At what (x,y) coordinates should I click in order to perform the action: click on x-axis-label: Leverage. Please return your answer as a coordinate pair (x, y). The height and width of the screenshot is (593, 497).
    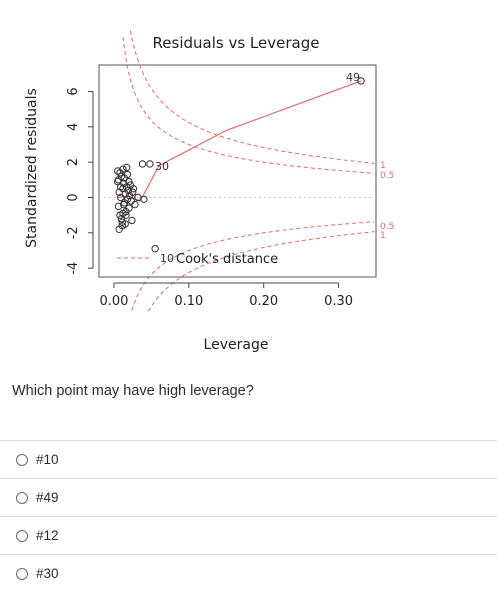
    Looking at the image, I should click on (236, 345).